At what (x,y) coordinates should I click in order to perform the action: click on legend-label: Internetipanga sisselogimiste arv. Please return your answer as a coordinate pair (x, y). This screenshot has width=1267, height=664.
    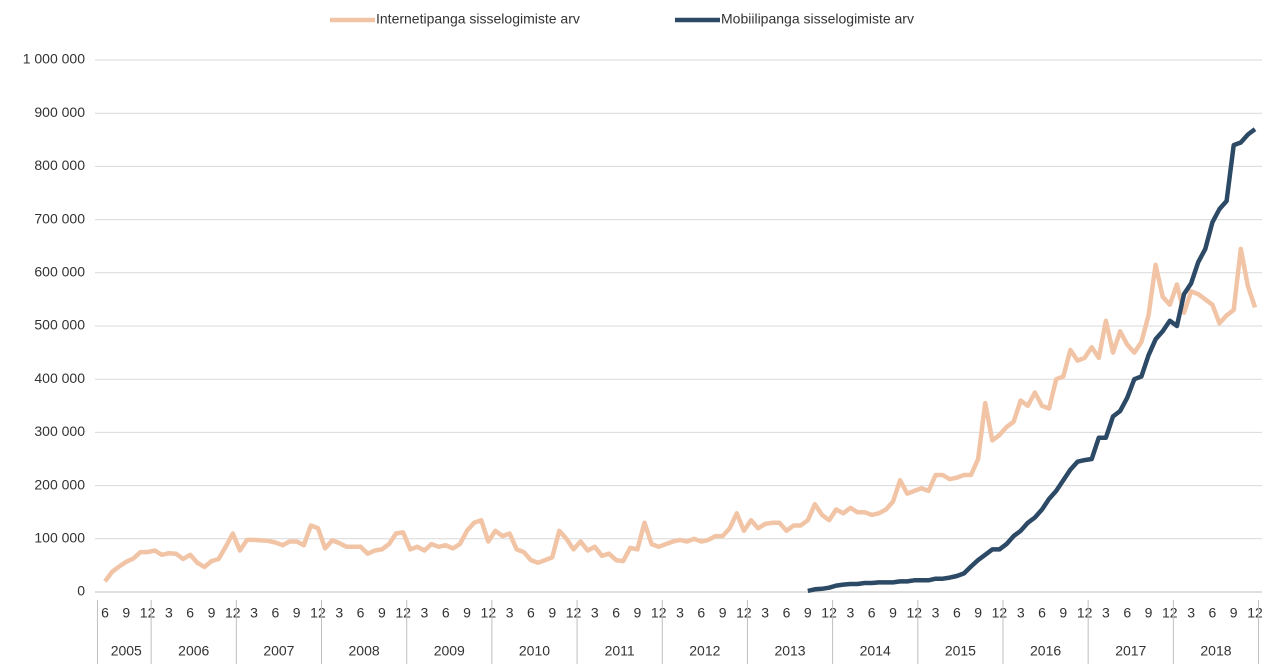
    Looking at the image, I should click on (478, 19).